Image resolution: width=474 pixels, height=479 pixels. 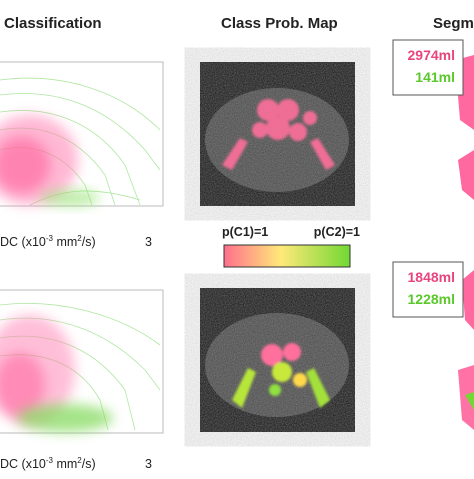 I want to click on volume-label: 1228ml, so click(x=431, y=299).